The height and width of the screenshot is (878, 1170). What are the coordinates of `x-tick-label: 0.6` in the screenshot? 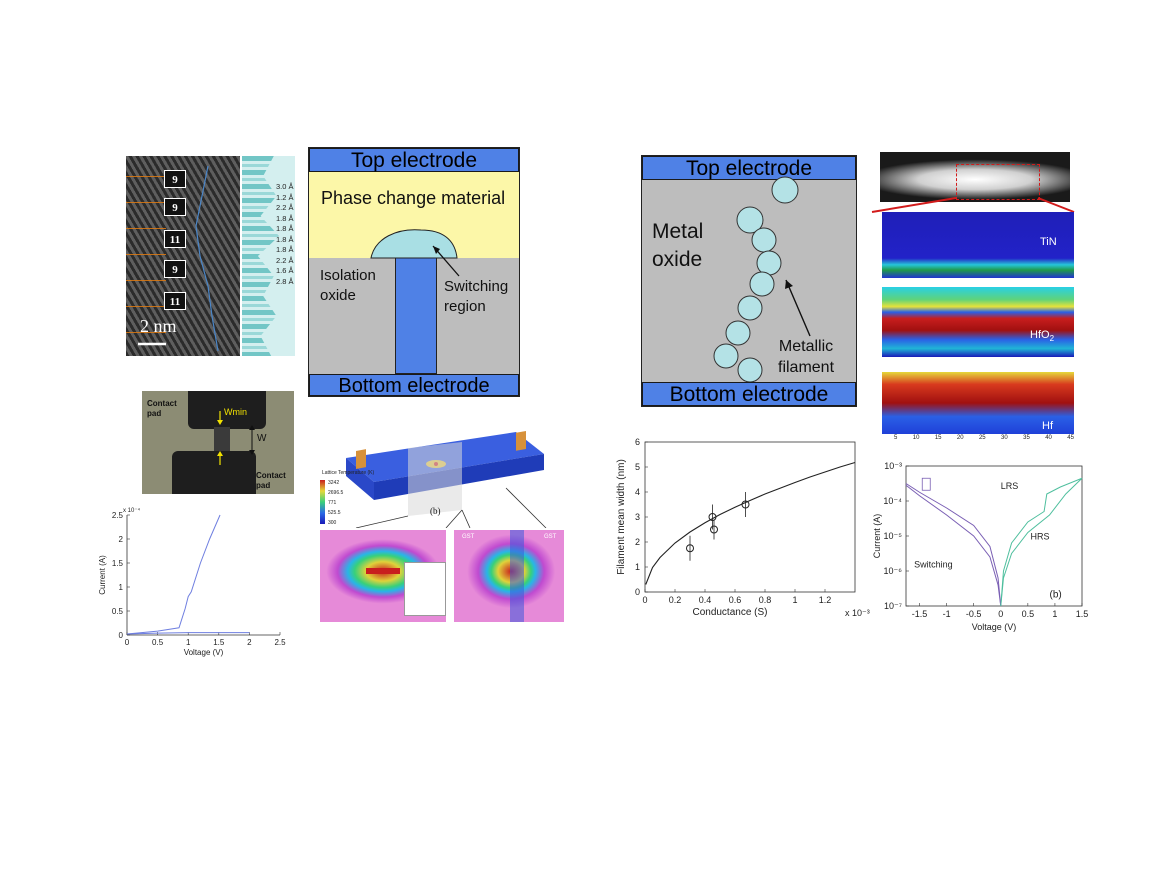 It's located at (735, 600).